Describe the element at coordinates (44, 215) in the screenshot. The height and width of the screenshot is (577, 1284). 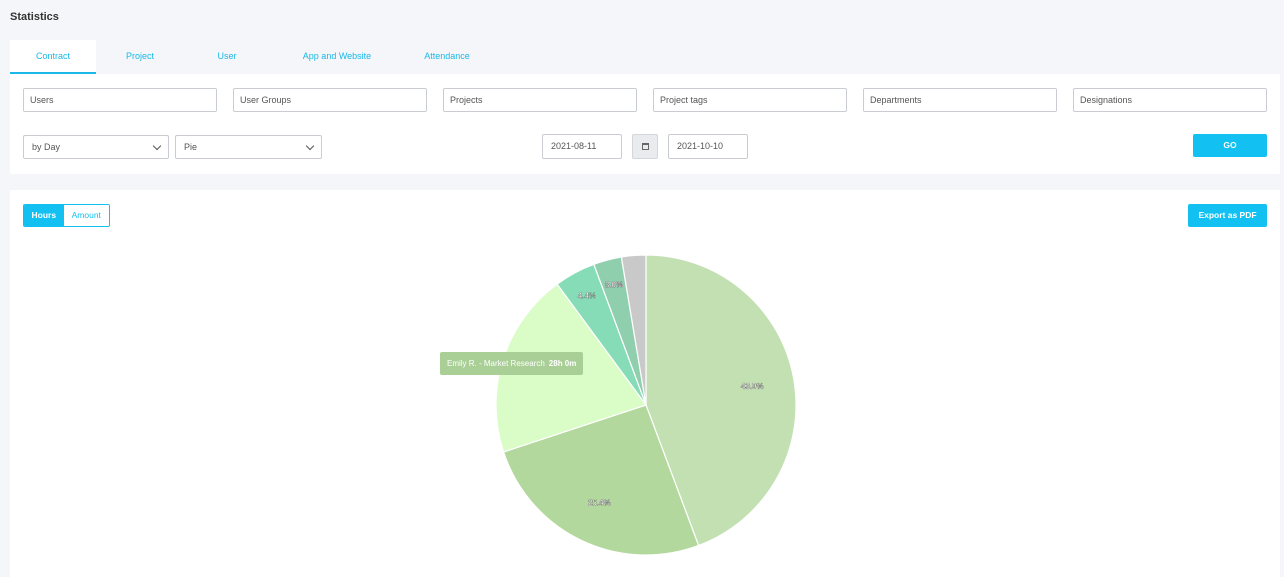
I see `hours-toggle-button: Hours` at that location.